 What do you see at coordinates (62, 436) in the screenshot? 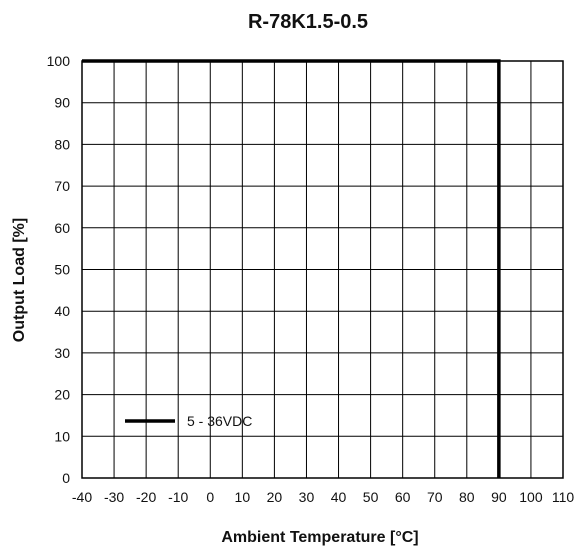
I see `y-tick-label: 10` at bounding box center [62, 436].